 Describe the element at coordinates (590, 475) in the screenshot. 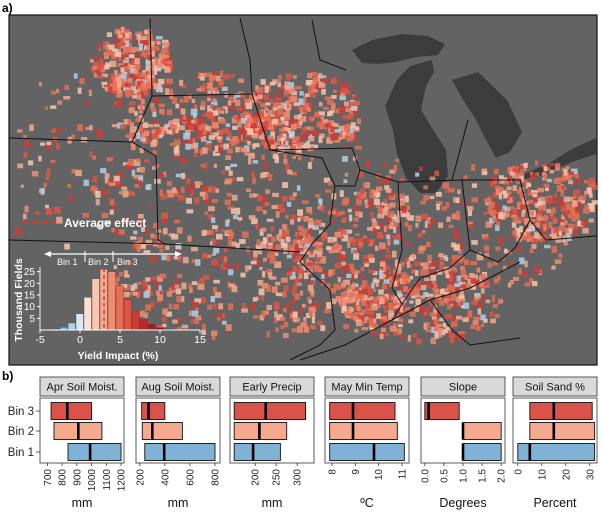

I see `x-tick-label: 30` at that location.